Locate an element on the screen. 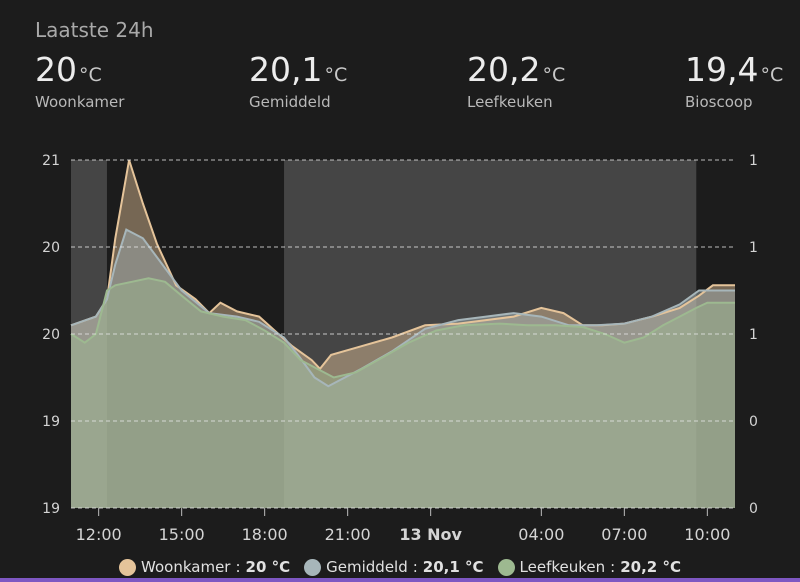  legend-name: Gemiddeld is located at coordinates (367, 567).